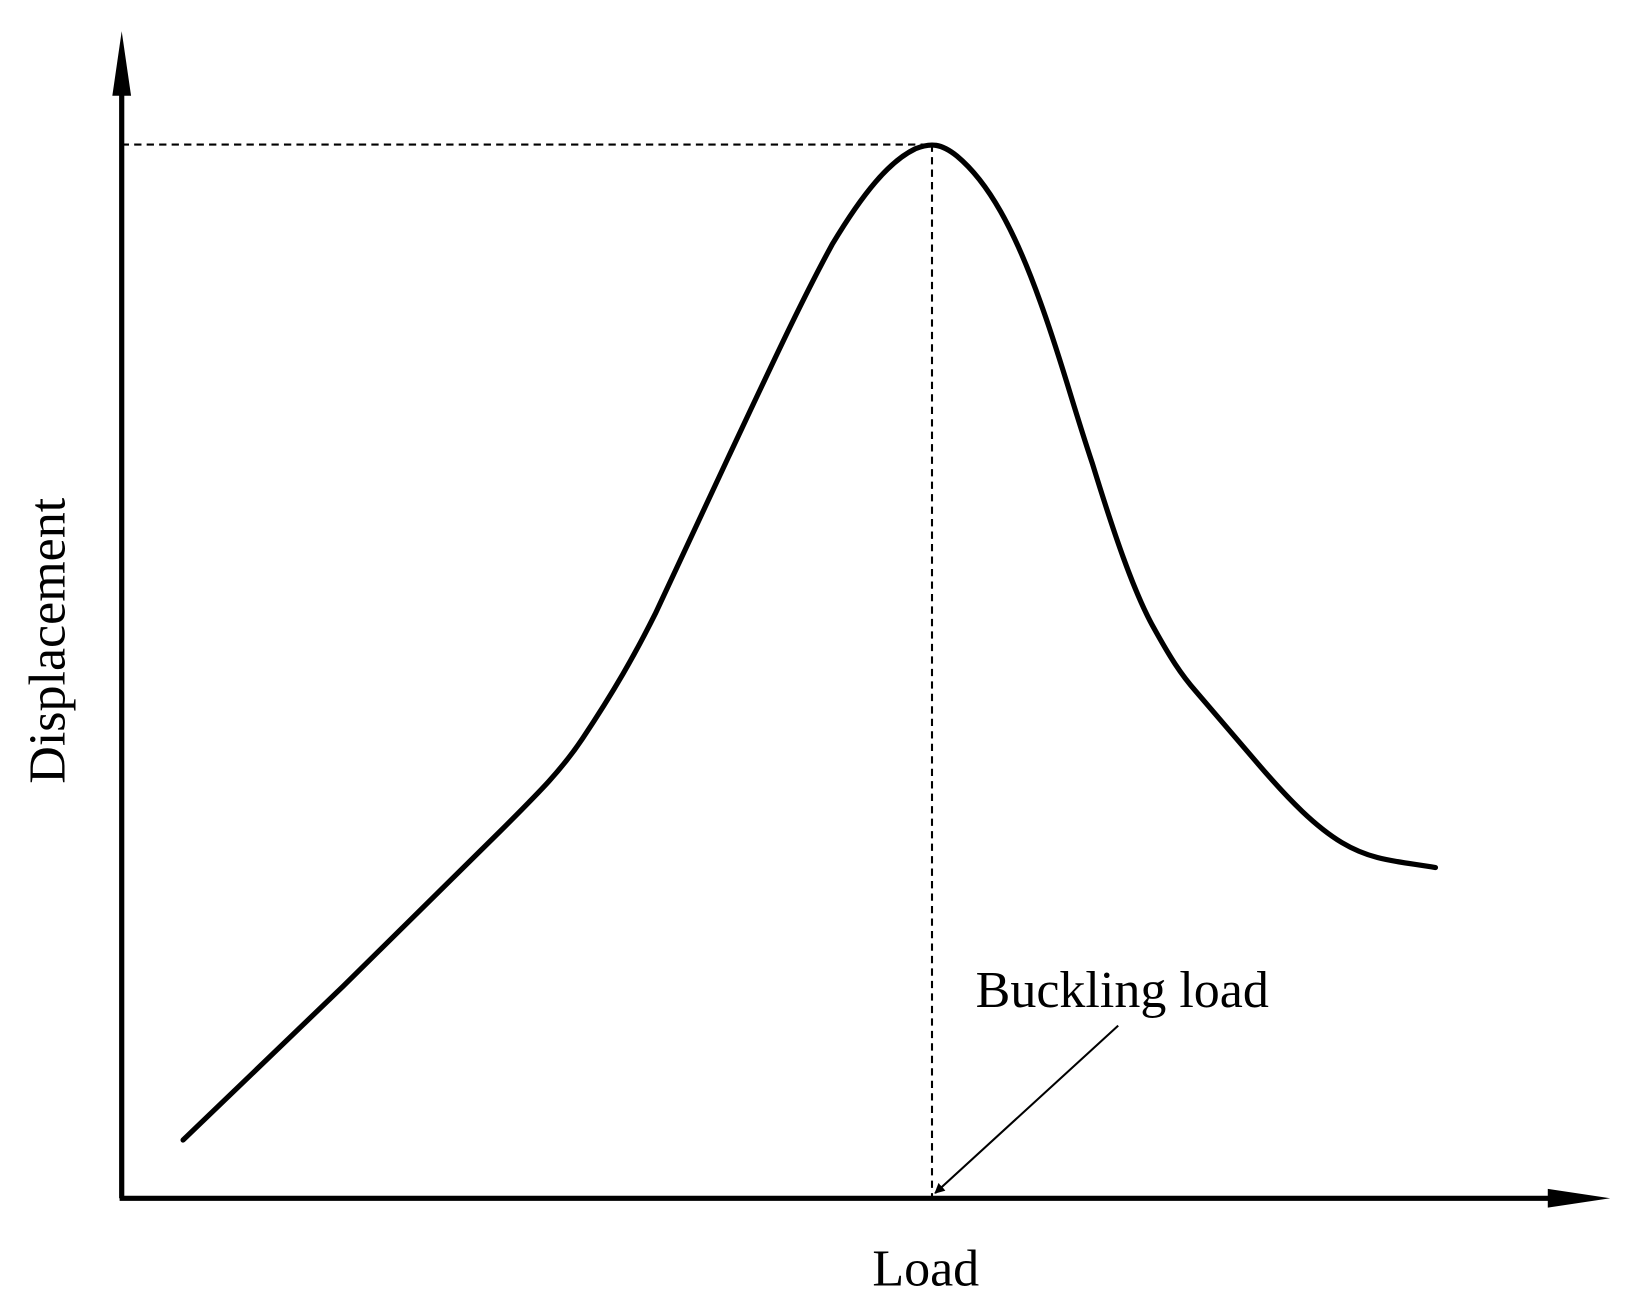 Image resolution: width=1631 pixels, height=1312 pixels. I want to click on x-axis-label: Load, so click(925, 1269).